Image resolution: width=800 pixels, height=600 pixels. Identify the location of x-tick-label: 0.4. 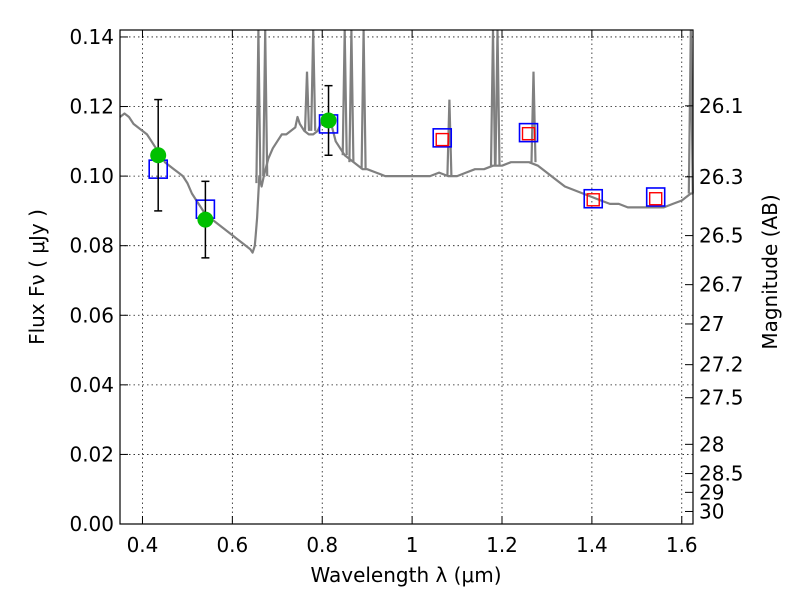
(143, 545).